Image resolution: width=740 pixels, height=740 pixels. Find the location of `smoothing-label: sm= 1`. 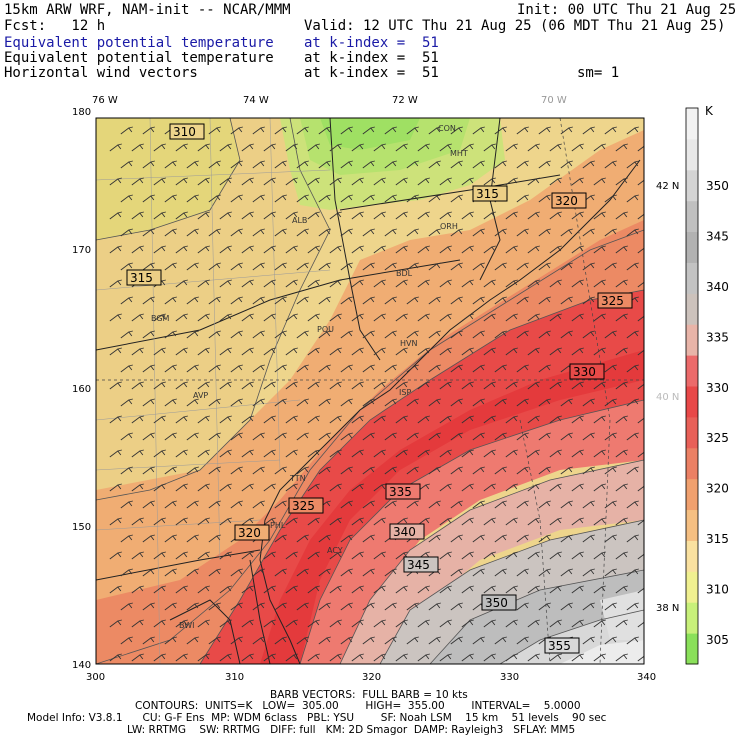

smoothing-label: sm= 1 is located at coordinates (598, 73).